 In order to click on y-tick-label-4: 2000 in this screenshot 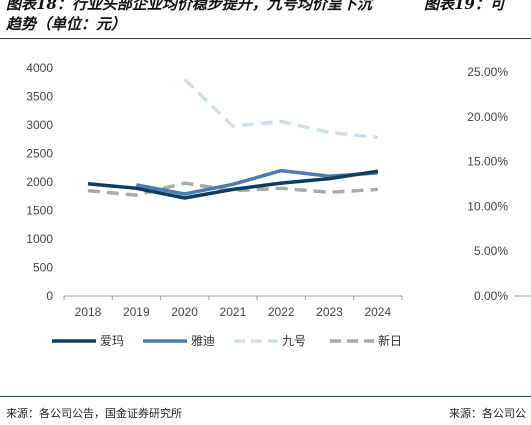, I will do `click(39, 182)`.